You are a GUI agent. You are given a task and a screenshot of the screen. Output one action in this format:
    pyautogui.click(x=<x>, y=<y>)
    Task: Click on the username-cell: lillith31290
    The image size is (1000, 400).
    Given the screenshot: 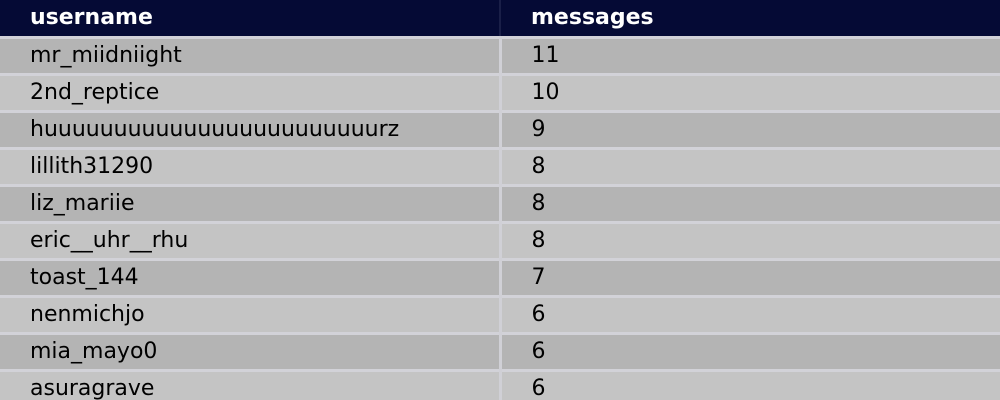 What is the action you would take?
    pyautogui.click(x=251, y=166)
    